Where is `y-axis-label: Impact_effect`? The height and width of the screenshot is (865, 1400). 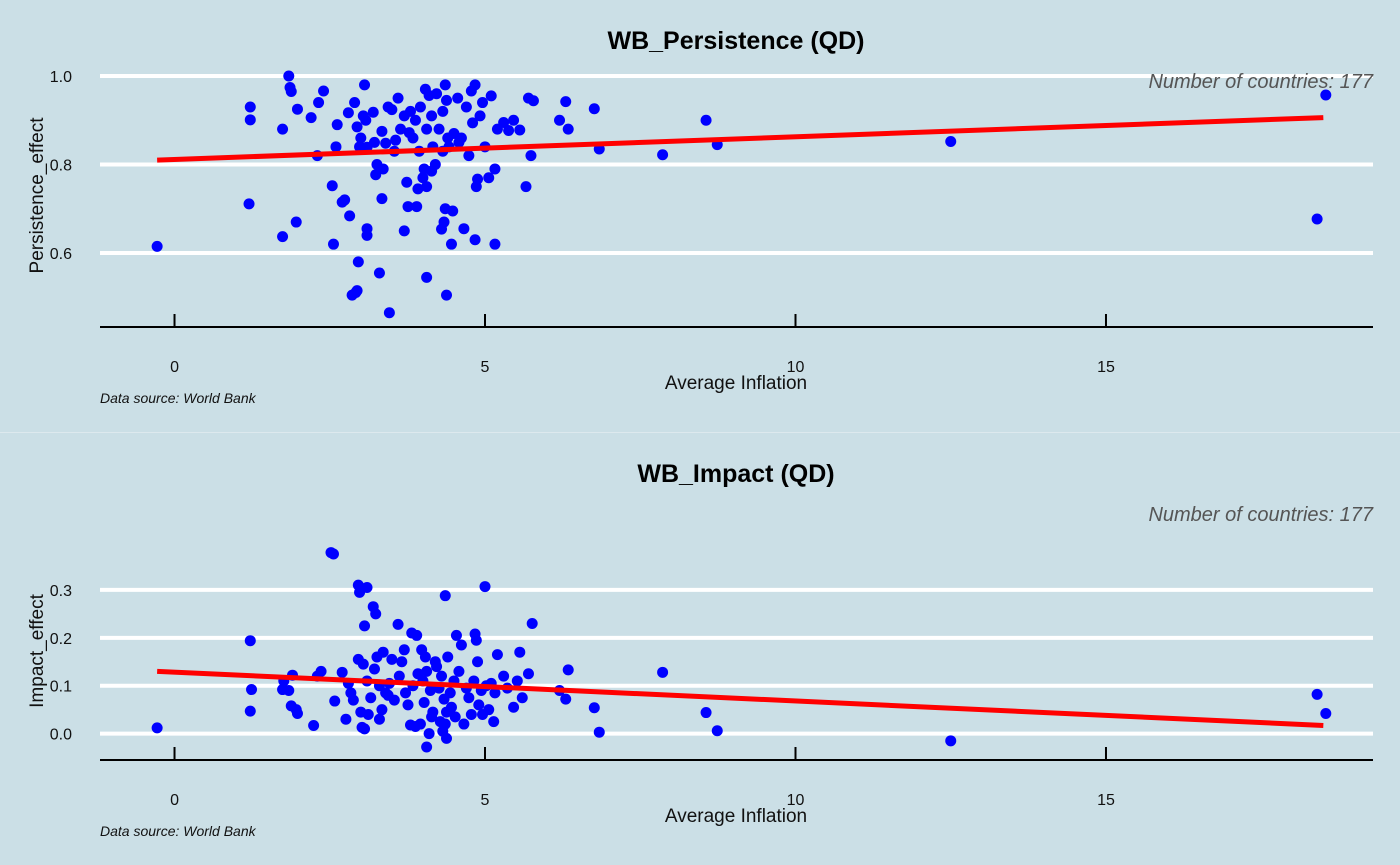 y-axis-label: Impact_effect is located at coordinates (37, 650).